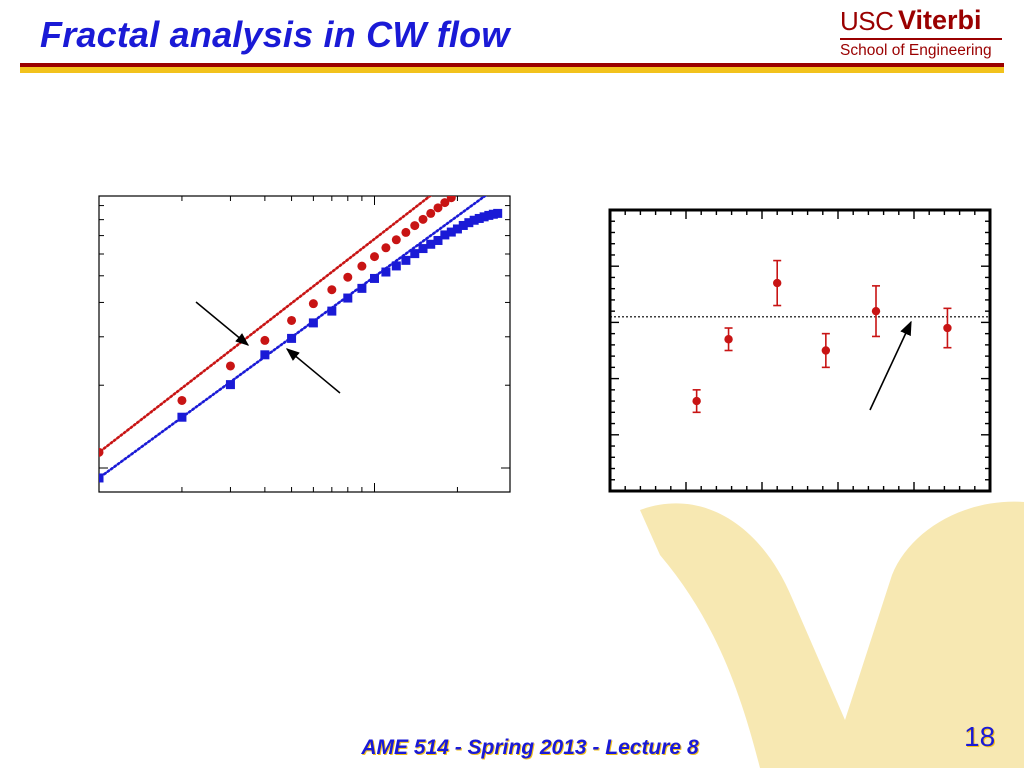 This screenshot has width=1024, height=768. What do you see at coordinates (800, 350) in the screenshot?
I see `plot-frame` at bounding box center [800, 350].